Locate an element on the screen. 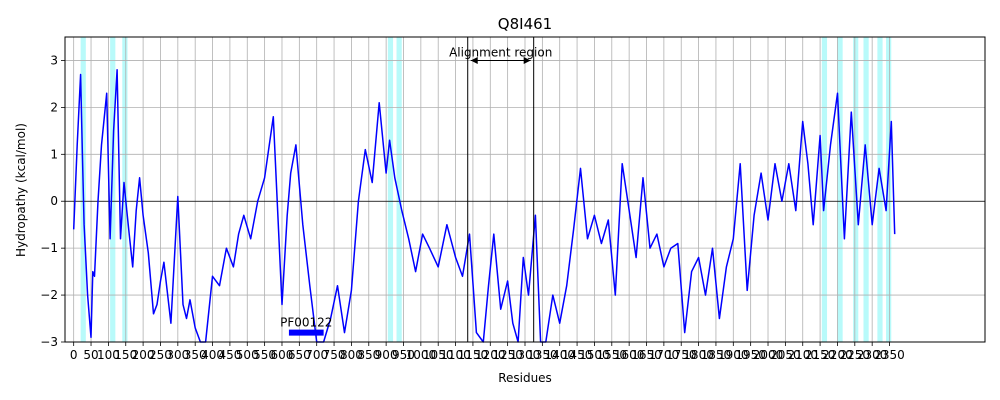  x-tick-label: 2100 is located at coordinates (802, 355).